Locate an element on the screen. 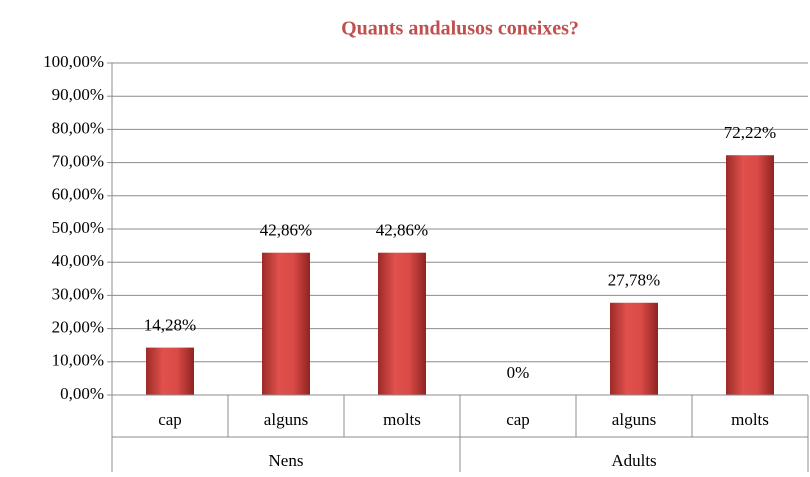 The height and width of the screenshot is (477, 810). y-tick-label: 80,00% is located at coordinates (78, 127).